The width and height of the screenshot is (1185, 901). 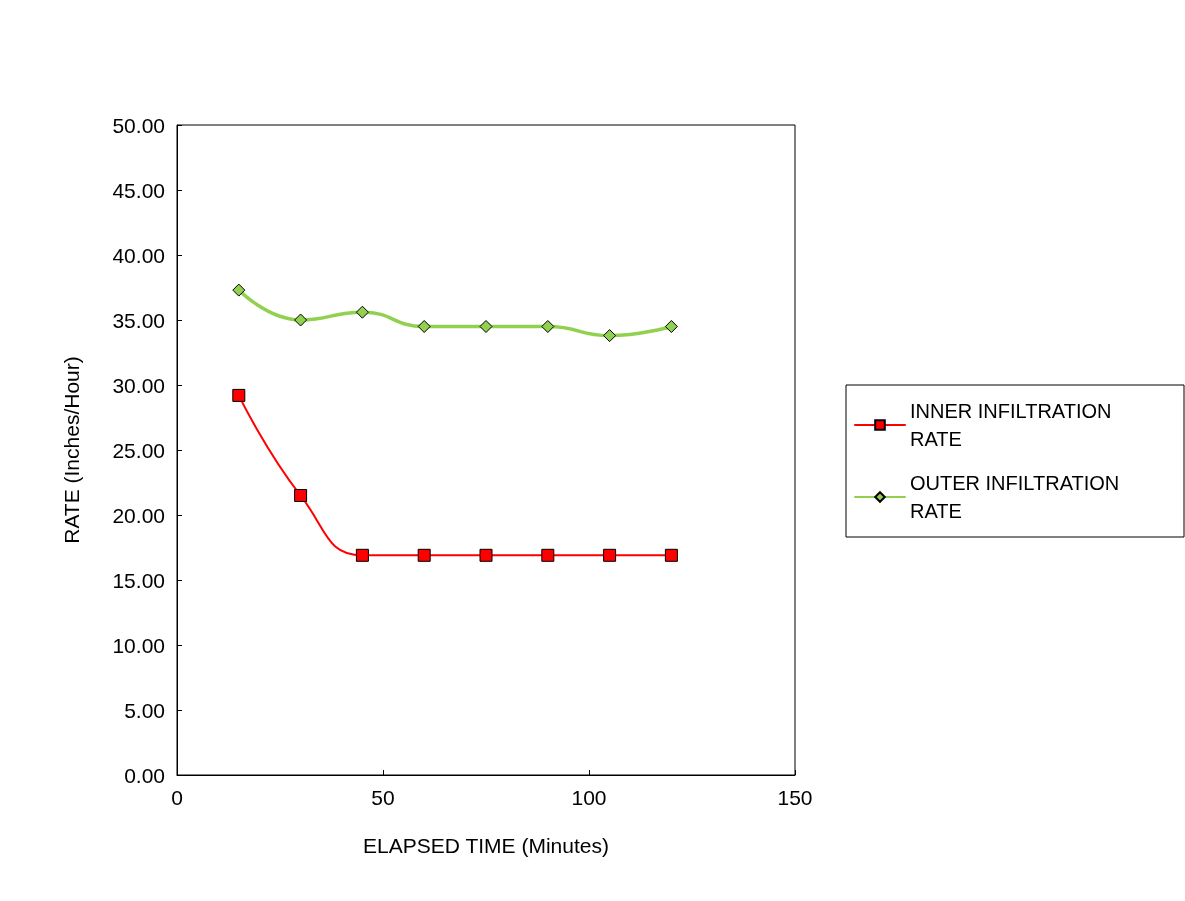 What do you see at coordinates (138, 645) in the screenshot?
I see `y-tick-label: 10.00` at bounding box center [138, 645].